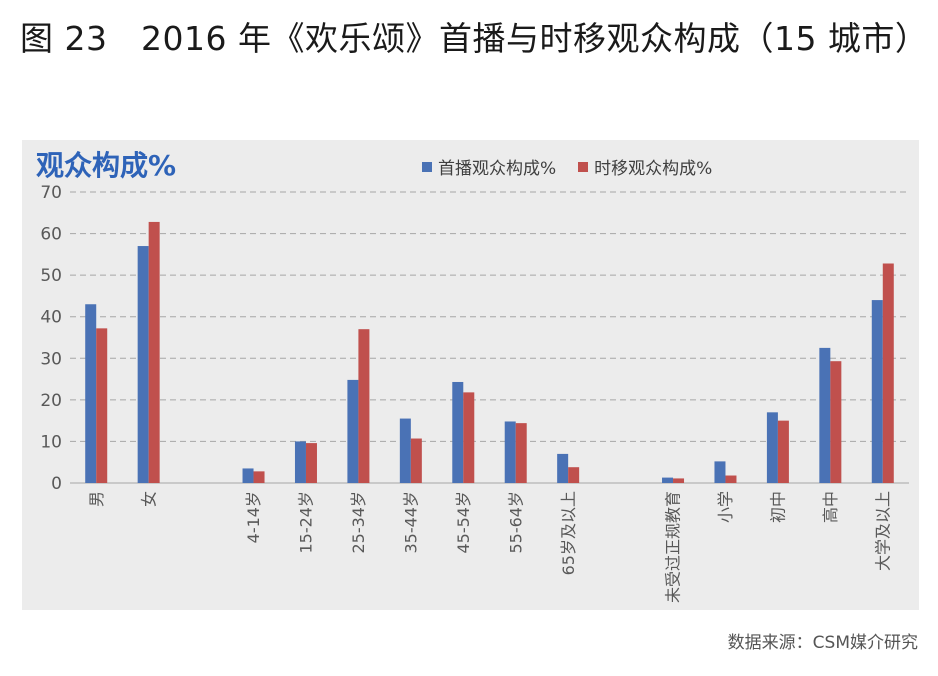  I want to click on x-tick-label: 65岁及以上, so click(568, 533).